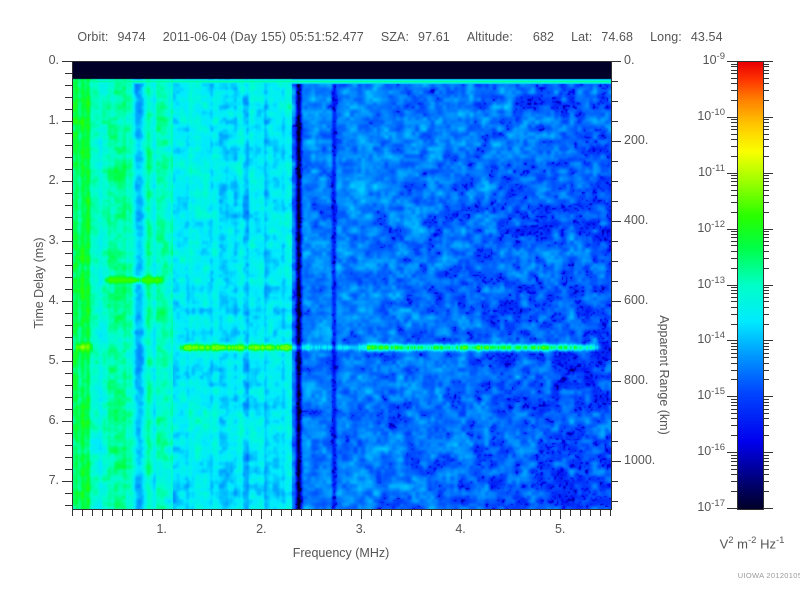 Image resolution: width=800 pixels, height=600 pixels. I want to click on colorbar-tick-label: 10-14, so click(711, 338).